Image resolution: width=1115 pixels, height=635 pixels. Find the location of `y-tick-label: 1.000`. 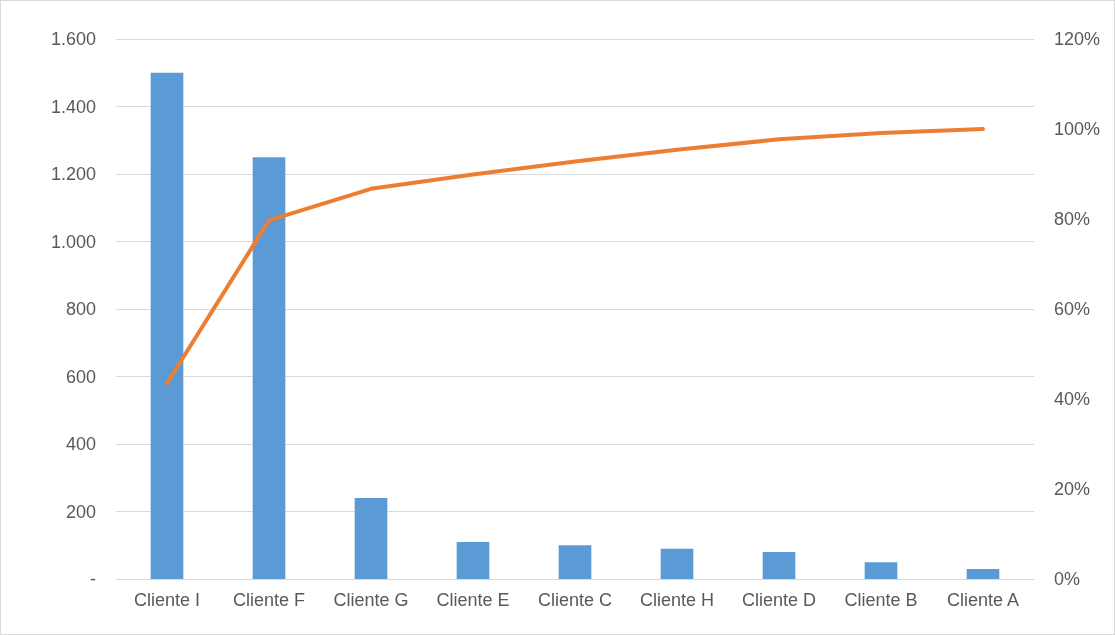

y-tick-label: 1.000 is located at coordinates (73, 241).